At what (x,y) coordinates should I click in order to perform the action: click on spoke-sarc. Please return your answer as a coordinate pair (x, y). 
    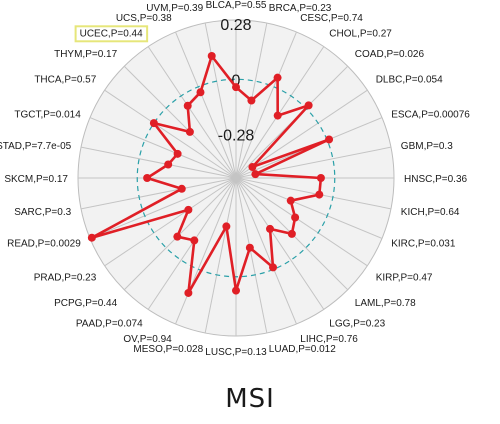
    Looking at the image, I should click on (158, 193).